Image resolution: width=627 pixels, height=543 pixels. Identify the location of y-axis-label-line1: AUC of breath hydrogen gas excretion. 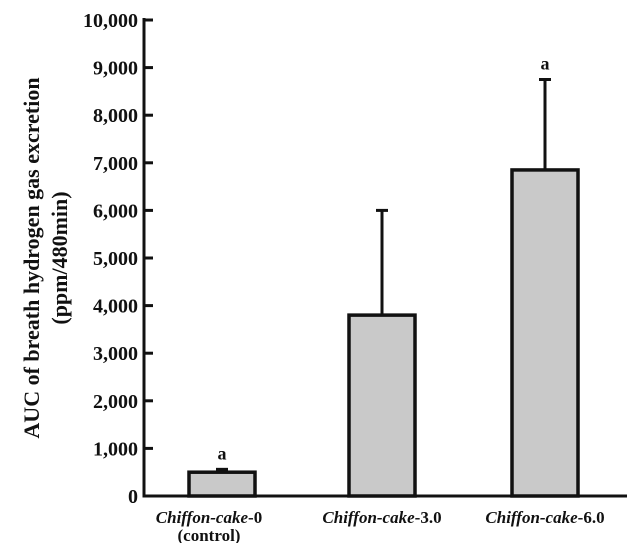
(31, 257).